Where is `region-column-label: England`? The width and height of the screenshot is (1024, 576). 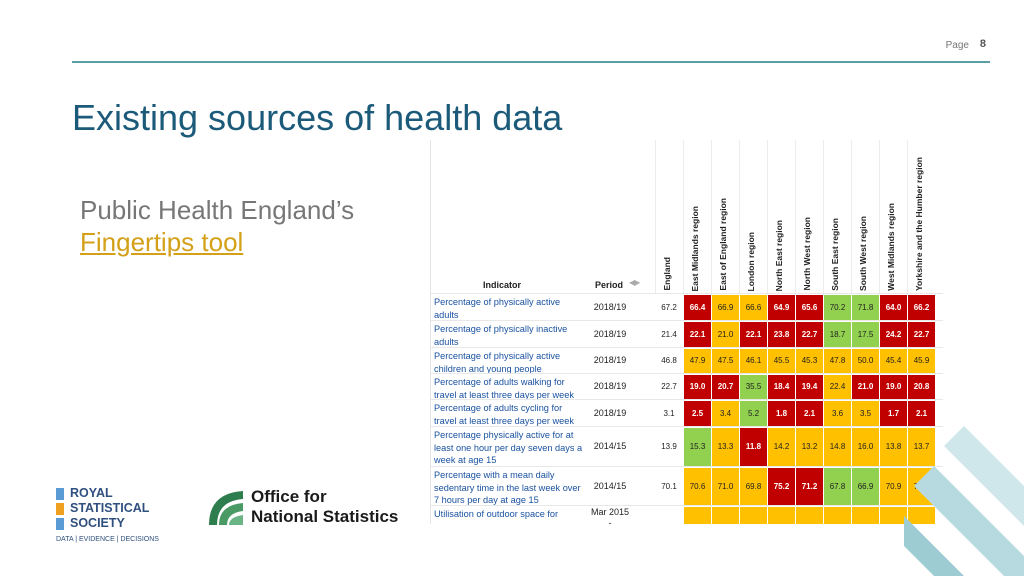
region-column-label: England is located at coordinates (667, 274).